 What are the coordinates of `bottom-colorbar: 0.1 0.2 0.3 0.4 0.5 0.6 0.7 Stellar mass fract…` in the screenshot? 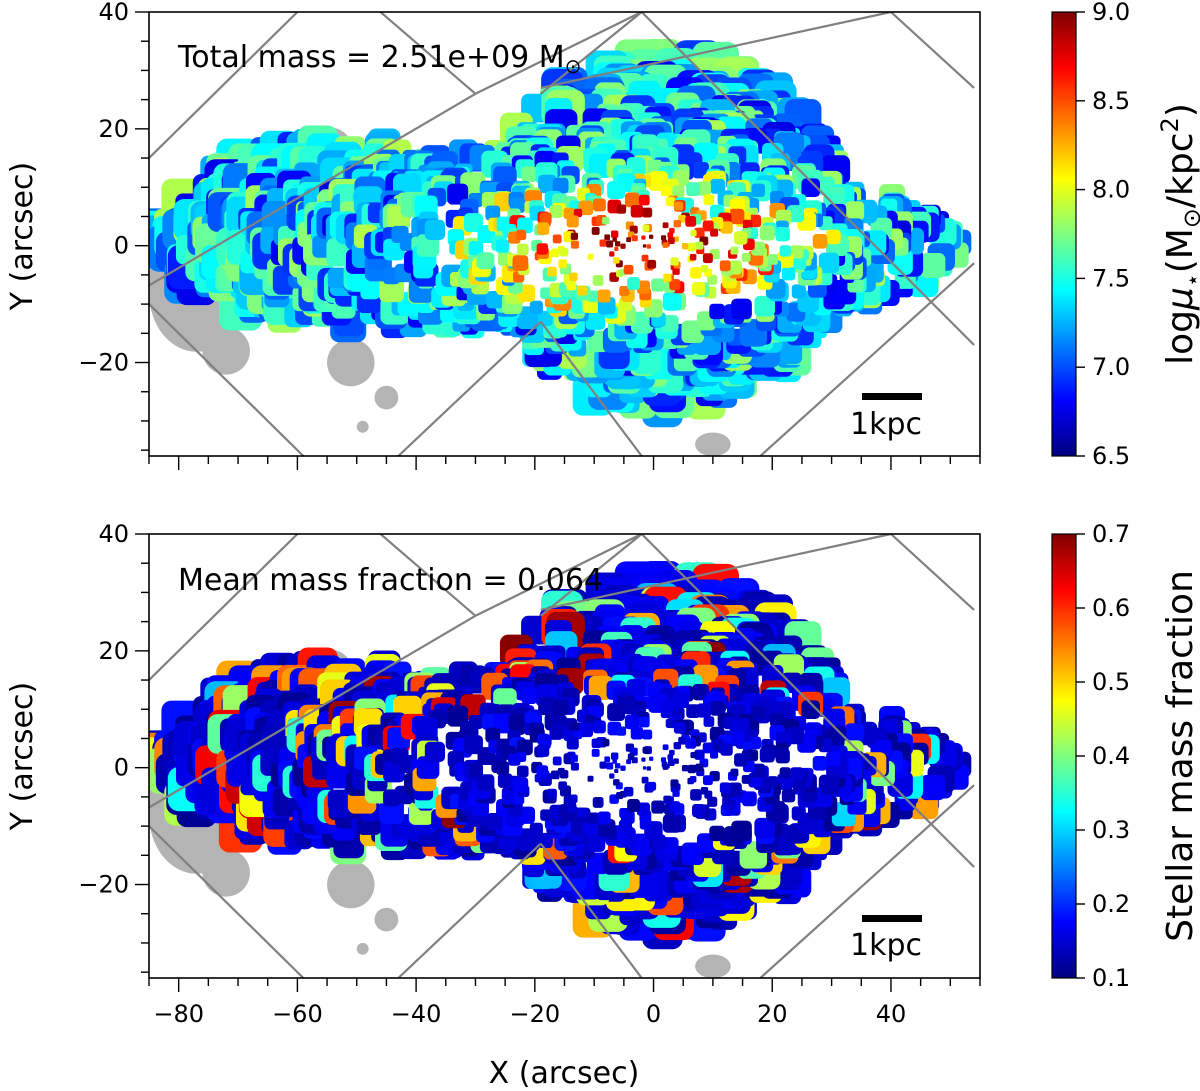 It's located at (1125, 756).